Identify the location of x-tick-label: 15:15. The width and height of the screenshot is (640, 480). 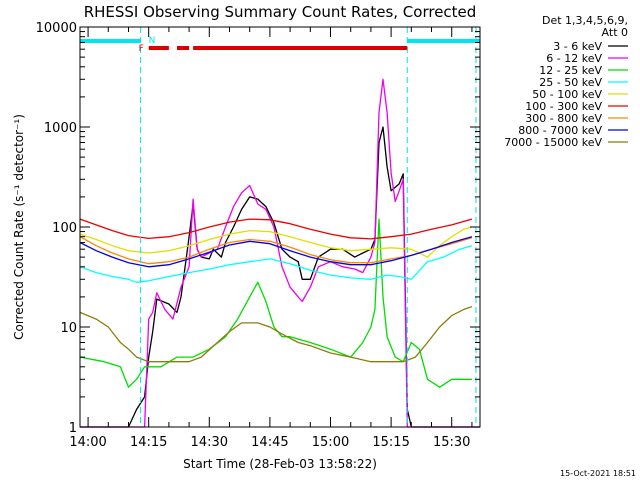
(390, 442).